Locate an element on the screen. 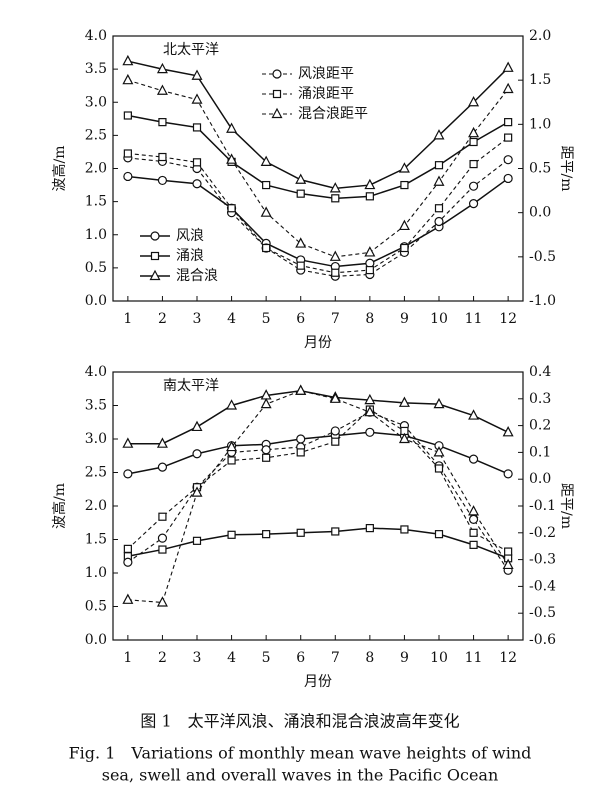 The image size is (600, 796). legend-label: 混合浪距平 is located at coordinates (333, 114).